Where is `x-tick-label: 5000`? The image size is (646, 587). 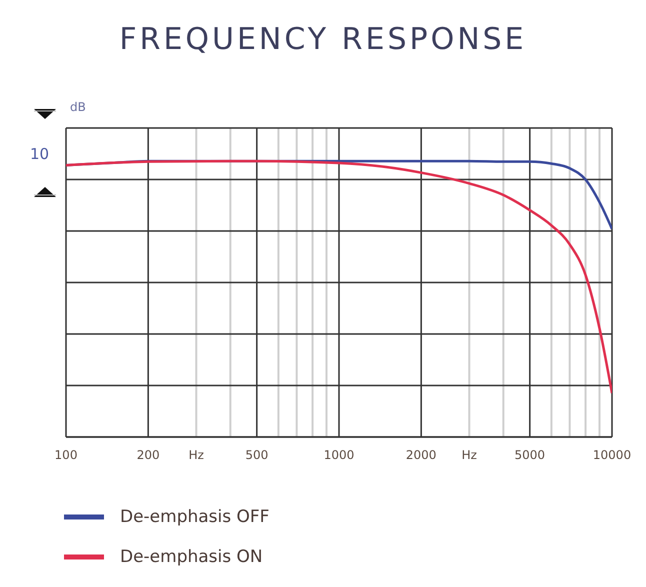 x-tick-label: 5000 is located at coordinates (530, 455).